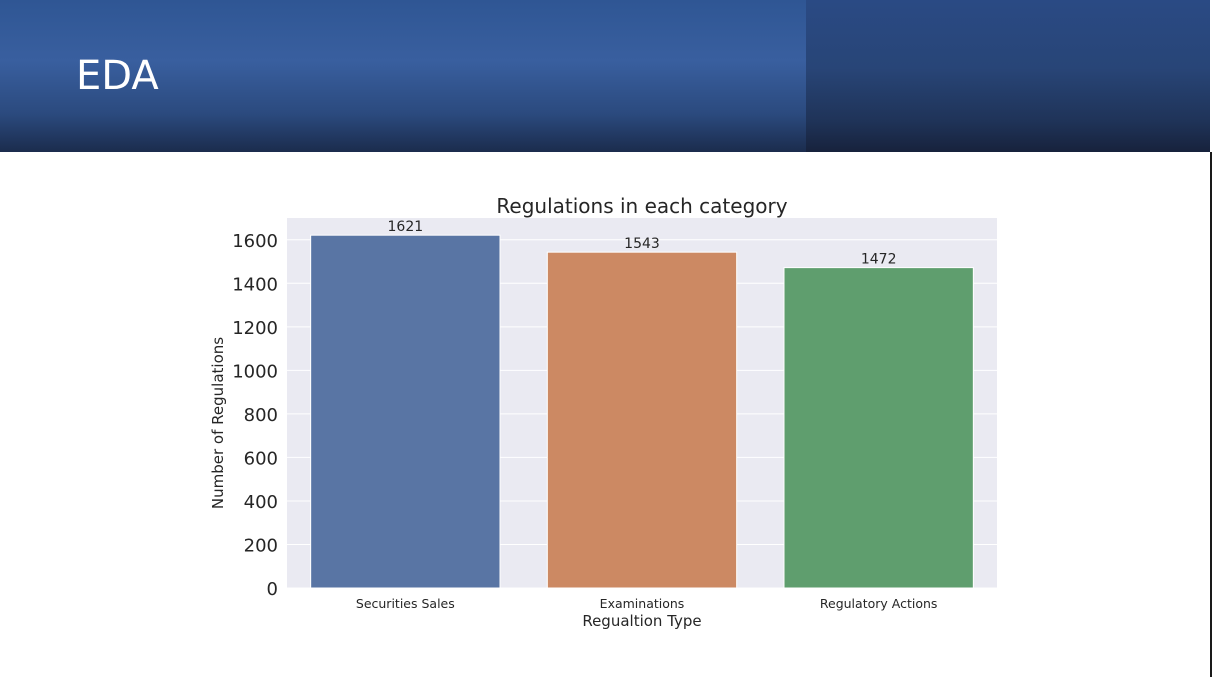 This screenshot has width=1212, height=677. I want to click on y-tick-label: 1600, so click(255, 241).